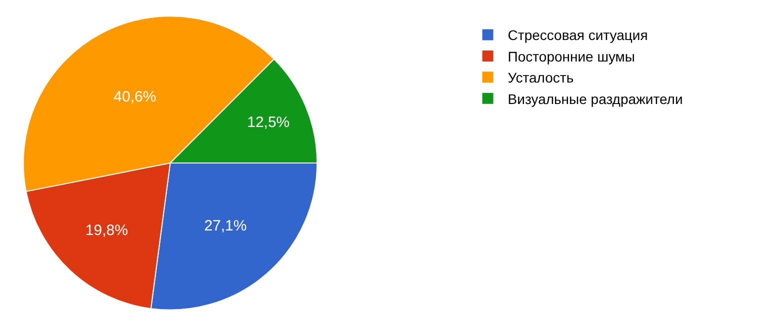 The width and height of the screenshot is (783, 326). Describe the element at coordinates (225, 226) in the screenshot. I see `data-label: 27,1%` at that location.